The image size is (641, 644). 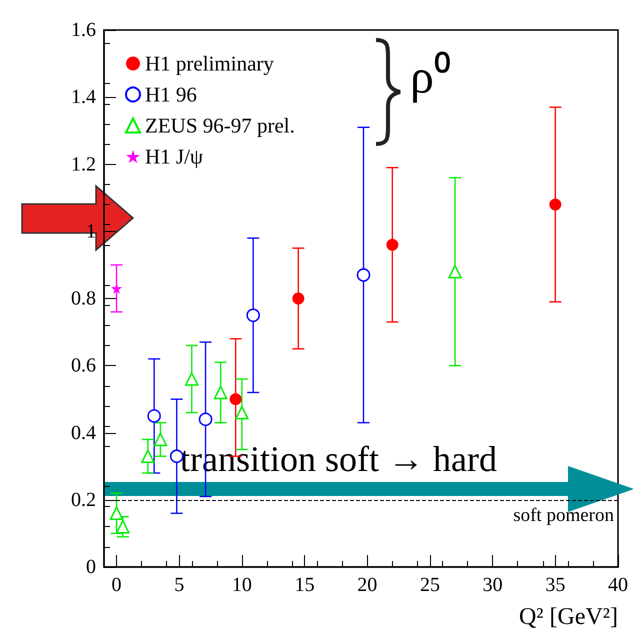 I want to click on y-tick-label: 1.6, so click(x=83, y=30).